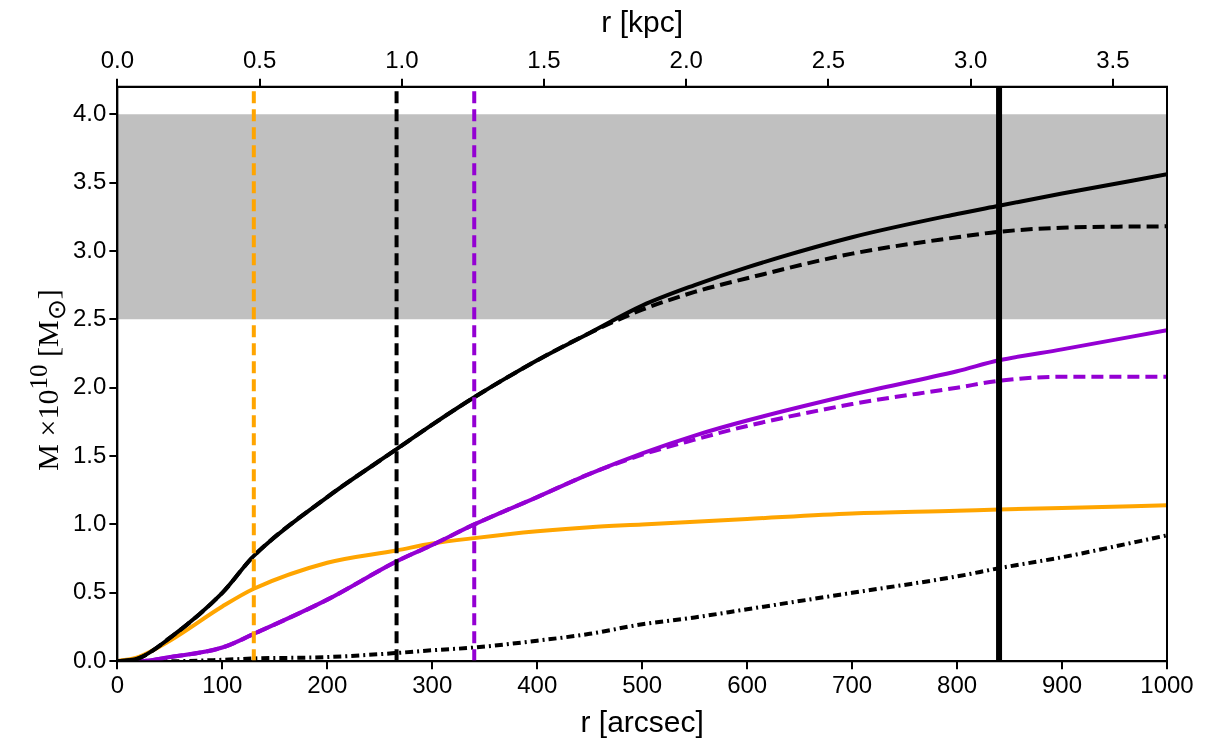 This screenshot has height=748, width=1207. I want to click on x-tick-label: 800, so click(957, 685).